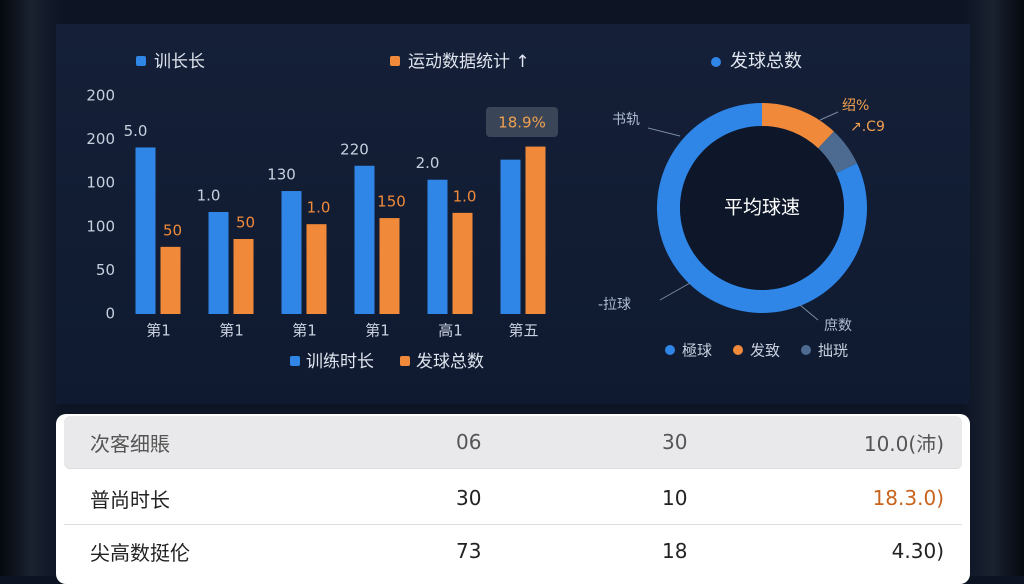 Image resolution: width=1024 pixels, height=584 pixels. What do you see at coordinates (469, 62) in the screenshot?
I see `legend-label: 运动数据统计 ↑` at bounding box center [469, 62].